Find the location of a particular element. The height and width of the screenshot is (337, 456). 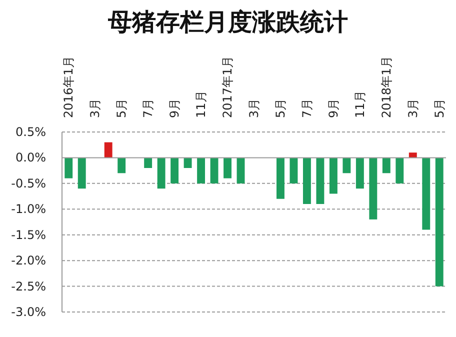

y-tick-label: 0.0% is located at coordinates (31, 157).